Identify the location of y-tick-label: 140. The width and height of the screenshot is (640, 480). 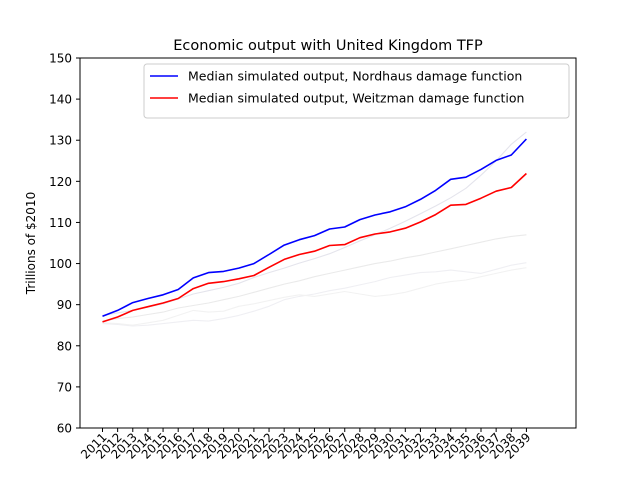
(60, 100).